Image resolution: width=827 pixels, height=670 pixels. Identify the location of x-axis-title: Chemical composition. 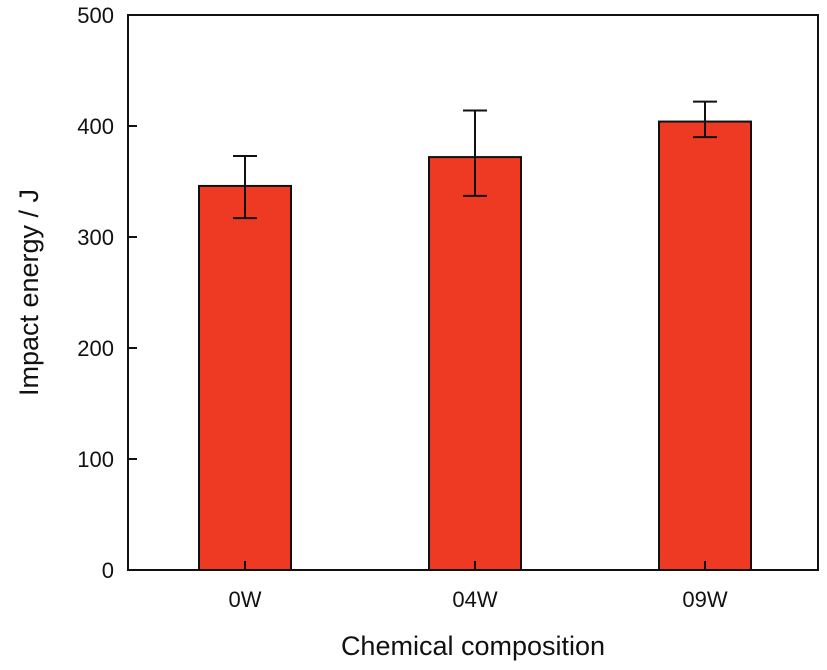
(473, 646).